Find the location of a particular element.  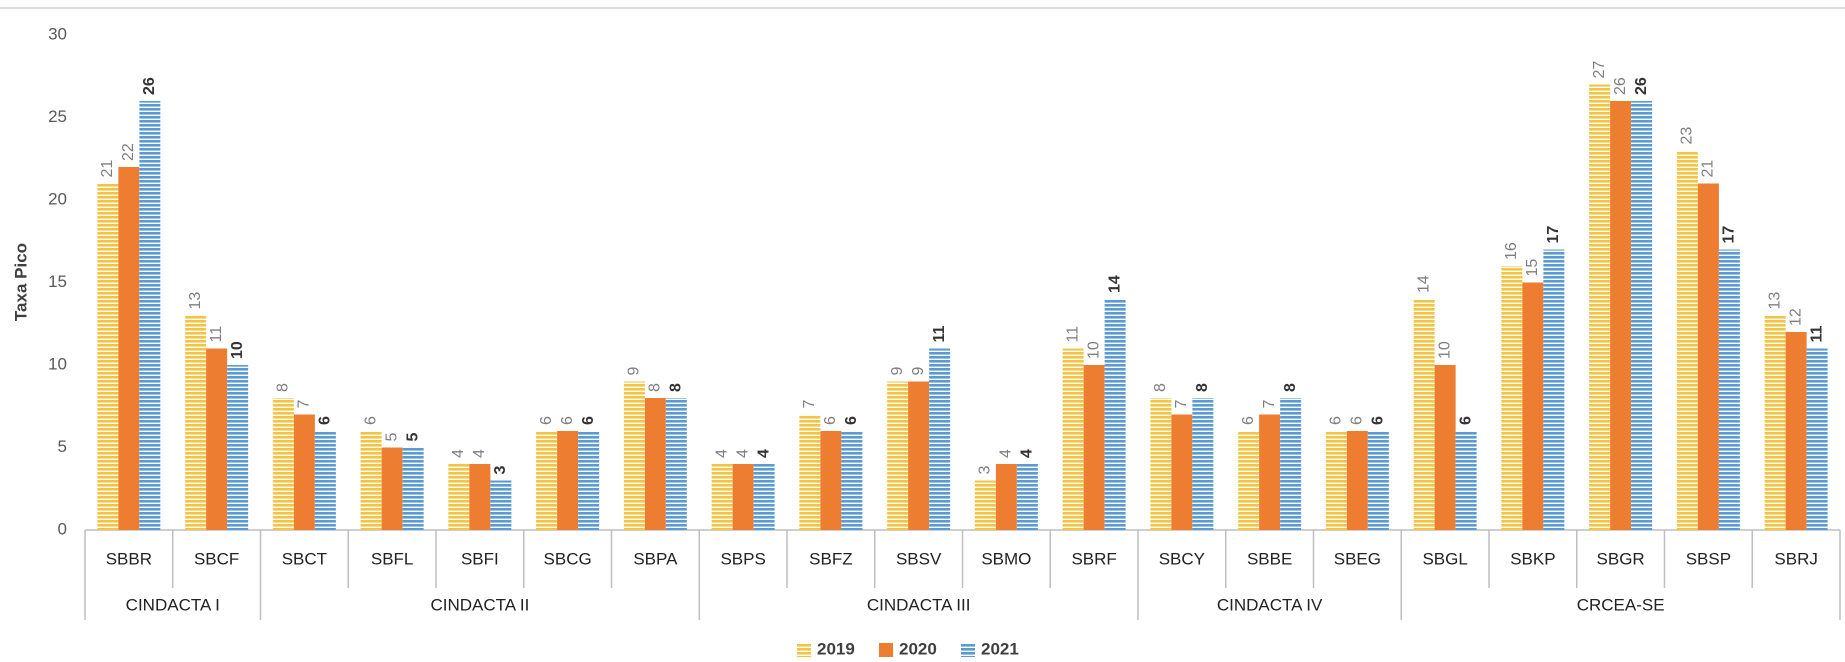

x-tick-label: SBRJ is located at coordinates (1795, 558).